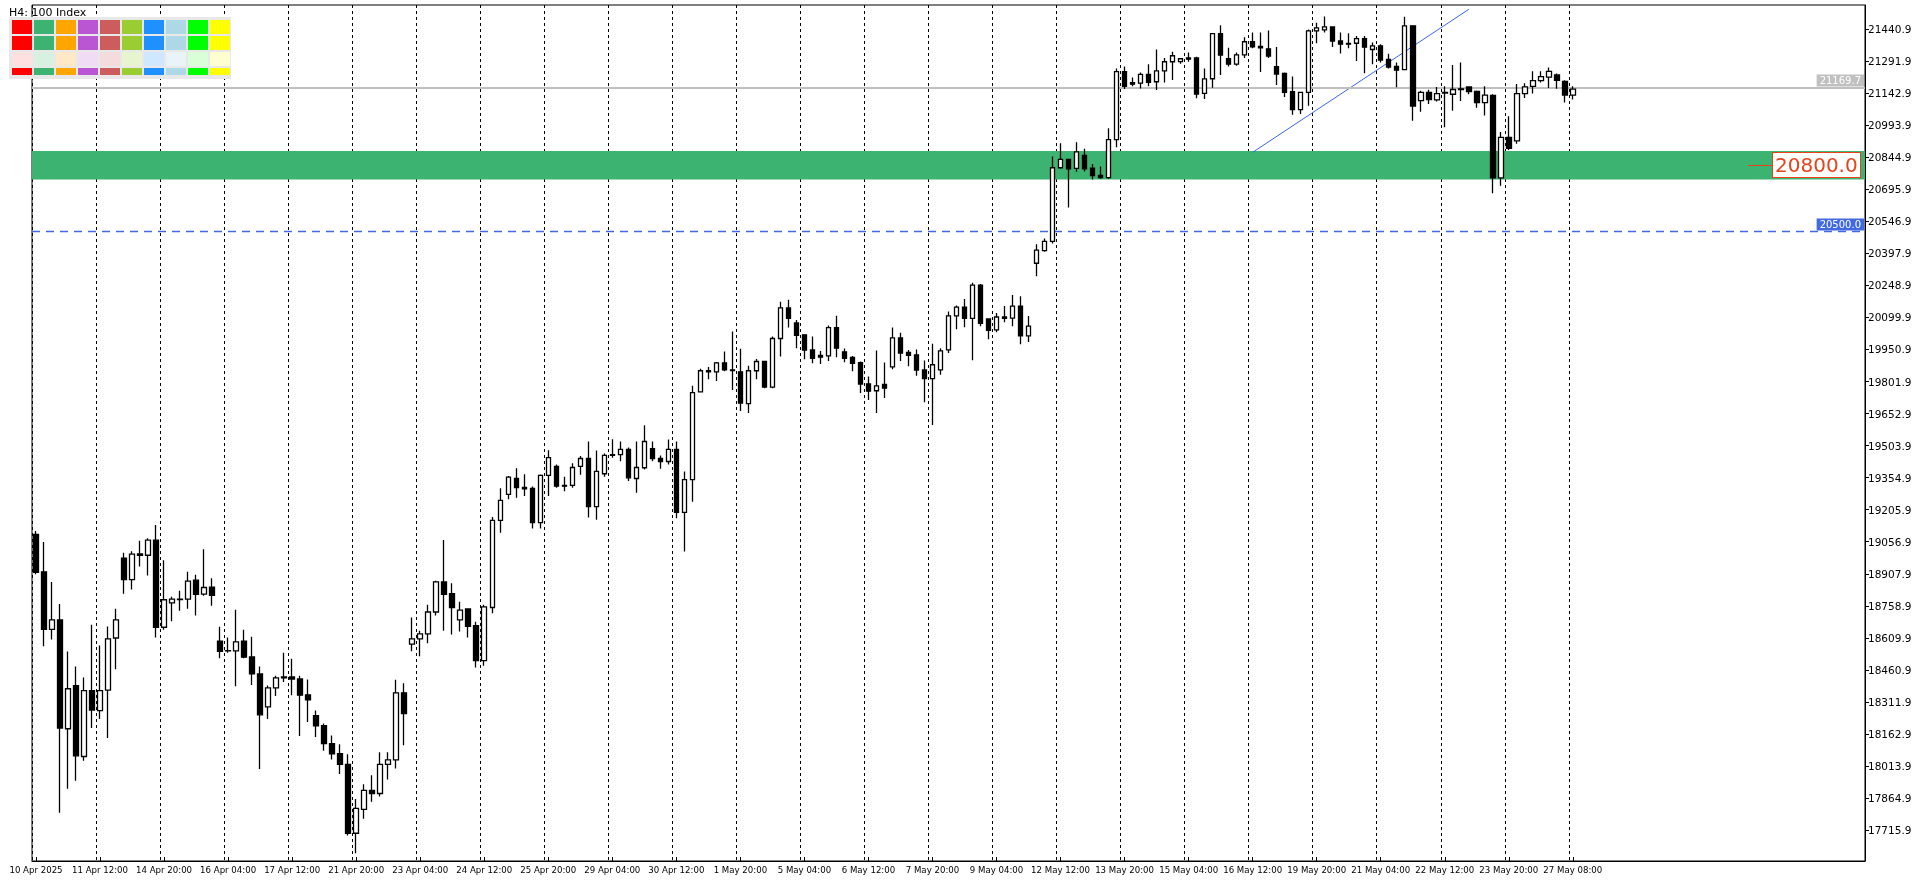 This screenshot has width=1916, height=880. Describe the element at coordinates (1890, 509) in the screenshot. I see `y-tick-label: 19205.9` at that location.